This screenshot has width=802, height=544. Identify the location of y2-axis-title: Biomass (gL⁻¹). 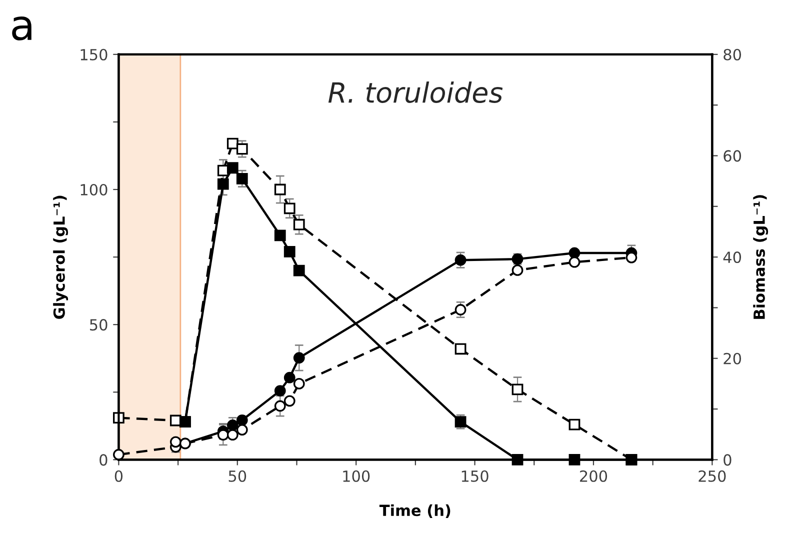
(760, 257).